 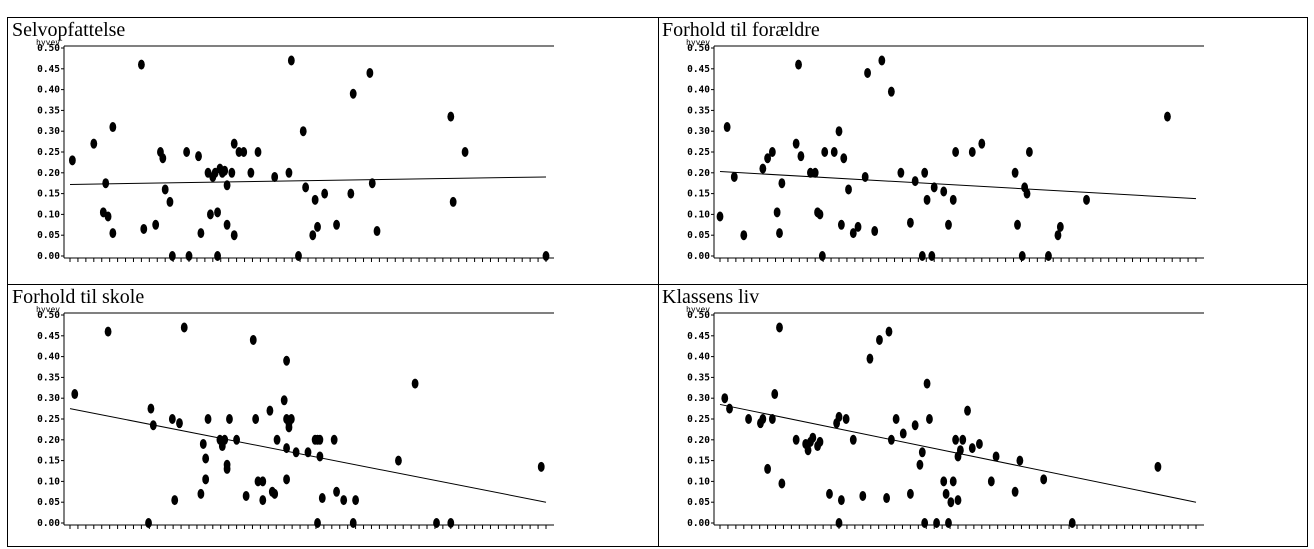 What do you see at coordinates (698, 377) in the screenshot?
I see `y-tick-label: 0.35` at bounding box center [698, 377].